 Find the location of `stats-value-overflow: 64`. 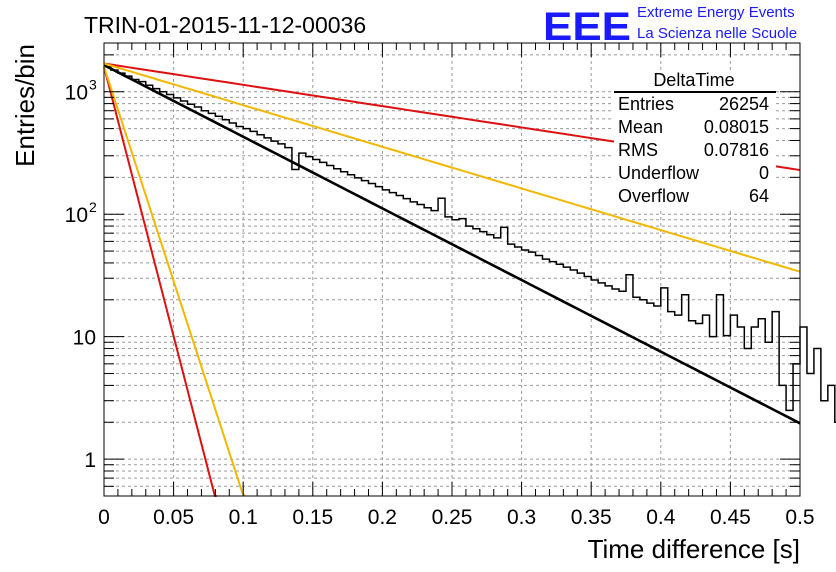

stats-value-overflow: 64 is located at coordinates (759, 196).